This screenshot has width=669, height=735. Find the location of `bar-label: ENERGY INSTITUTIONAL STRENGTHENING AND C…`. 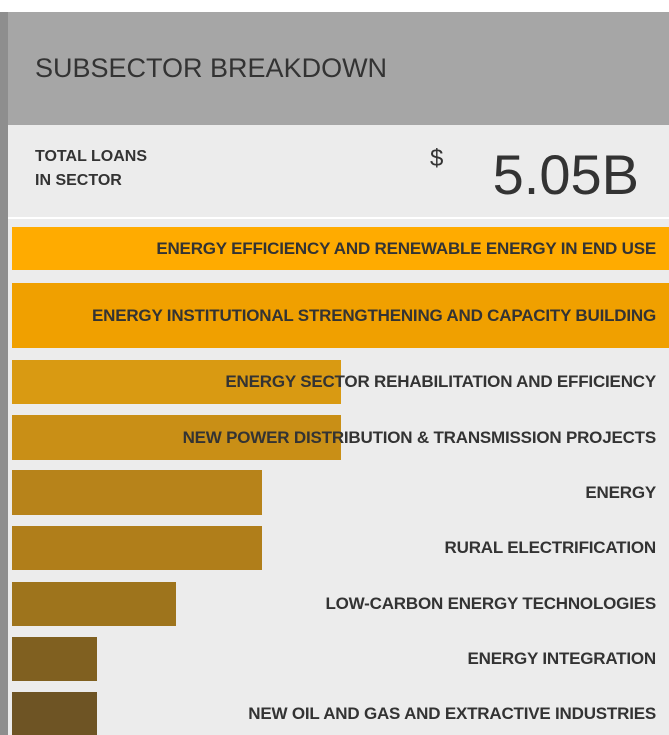

bar-label: ENERGY INSTITUTIONAL STRENGTHENING AND C… is located at coordinates (374, 315).